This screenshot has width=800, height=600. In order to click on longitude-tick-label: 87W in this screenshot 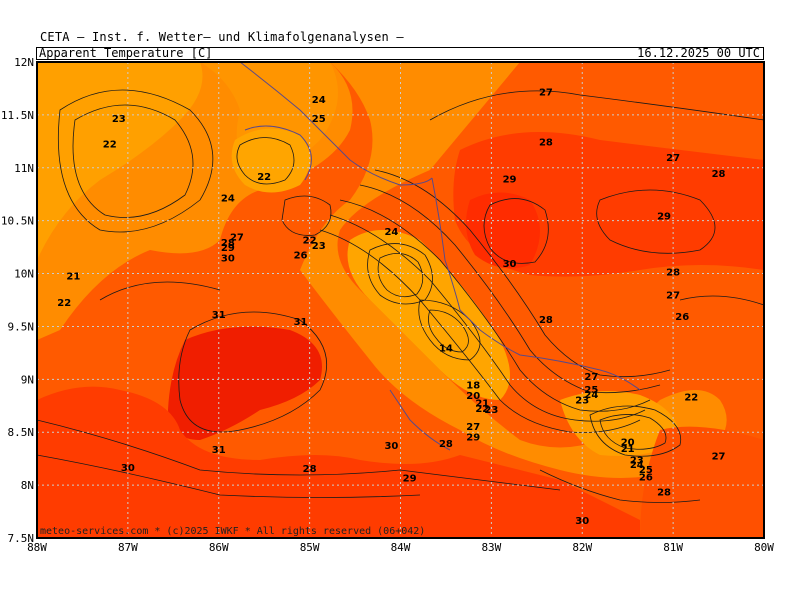, I will do `click(128, 547)`.